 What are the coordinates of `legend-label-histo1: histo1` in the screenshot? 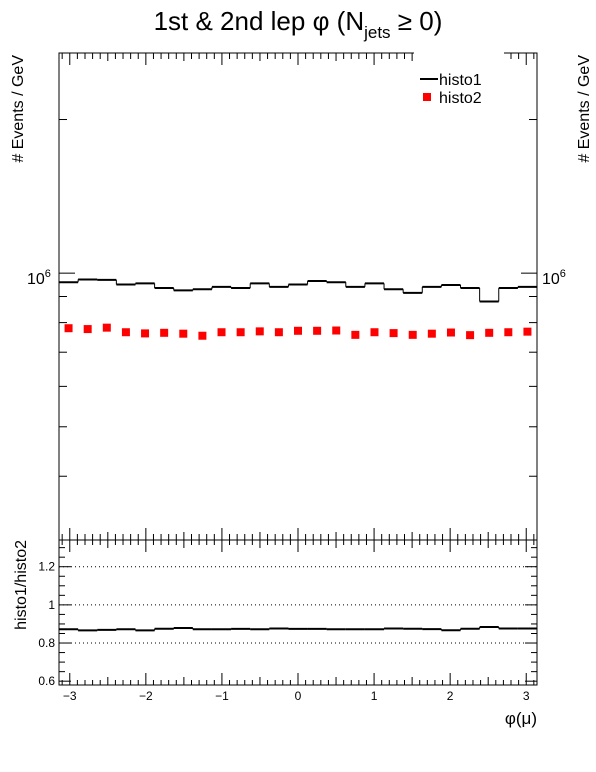 It's located at (460, 80).